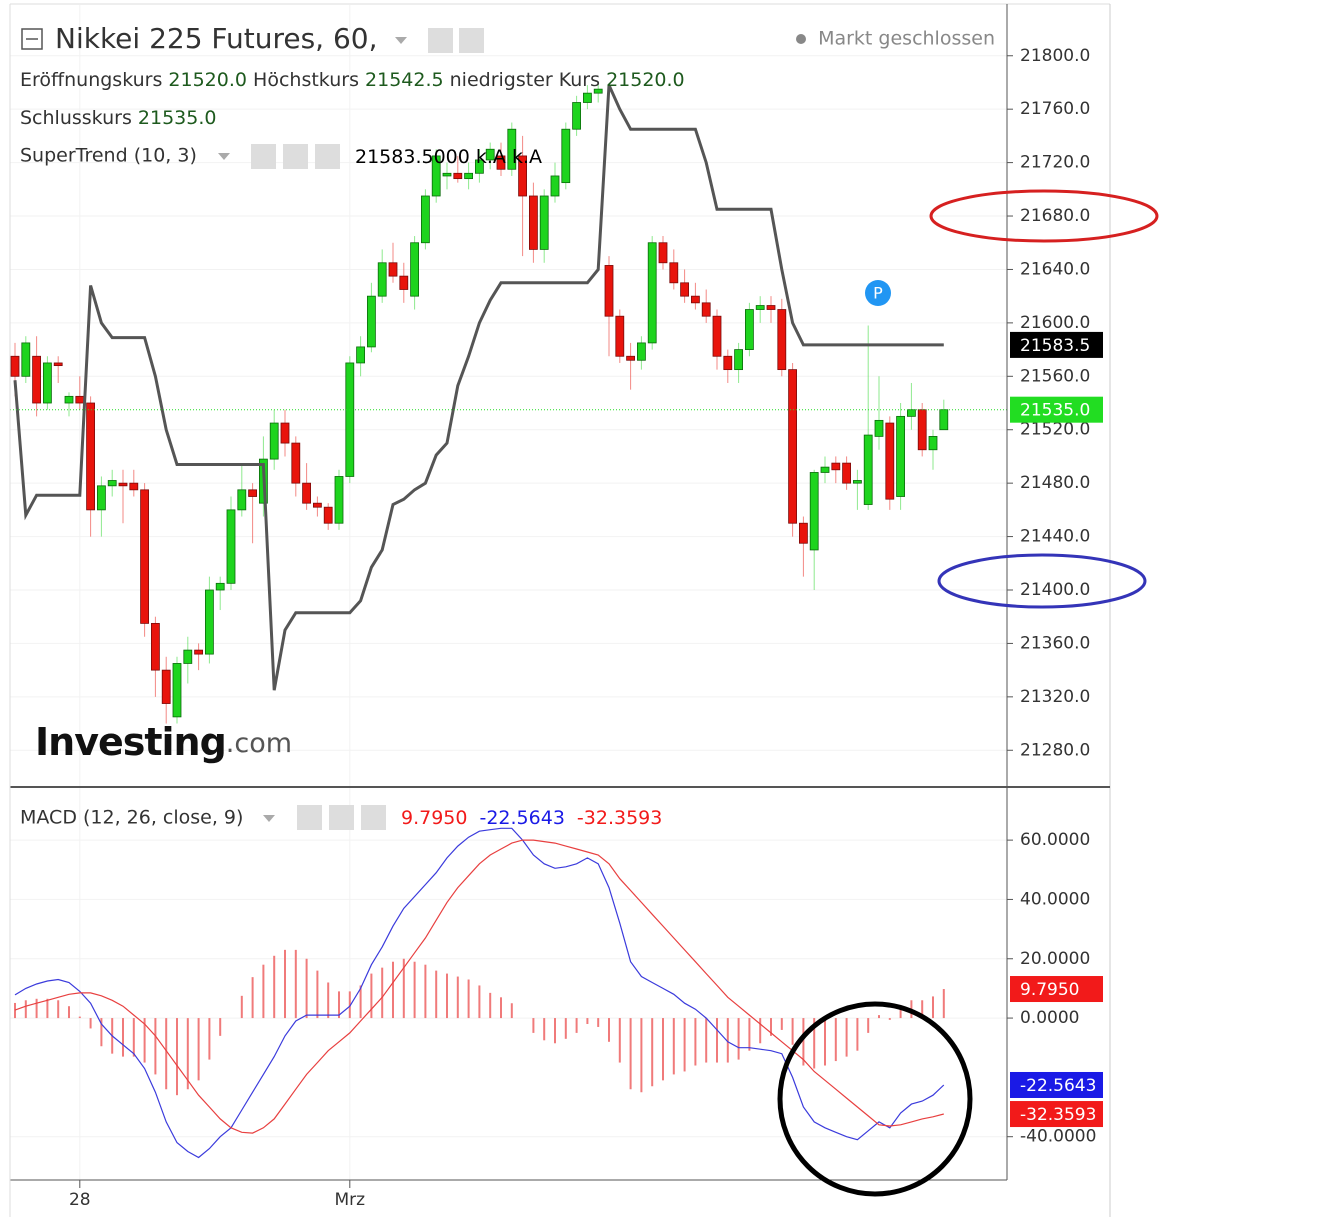 This screenshot has height=1217, width=1319. I want to click on y-tick-label: 21520.0, so click(1055, 430).